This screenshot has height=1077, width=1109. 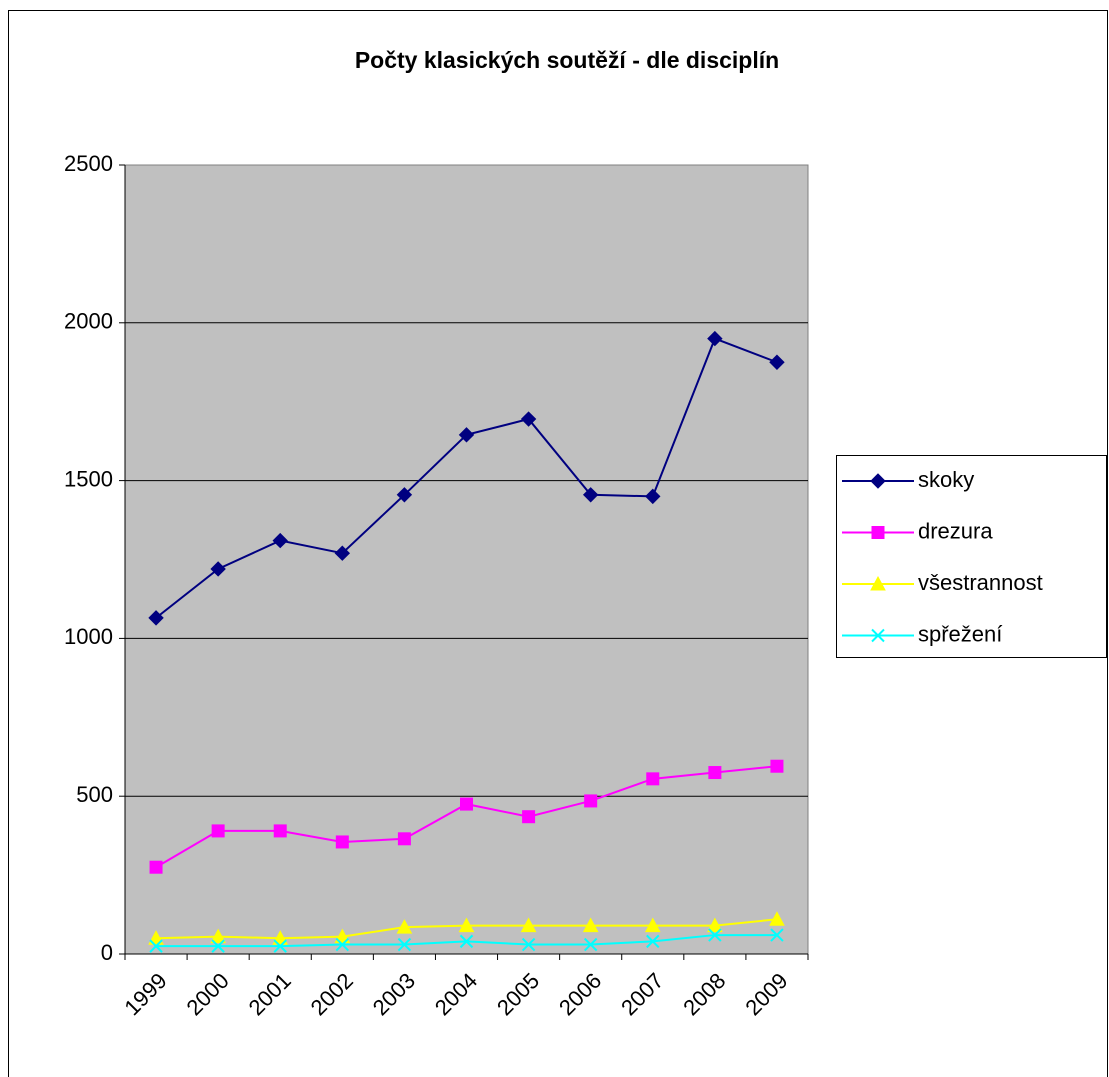 I want to click on chart-title: Počty klasických soutěží - dle disciplín, so click(x=567, y=60).